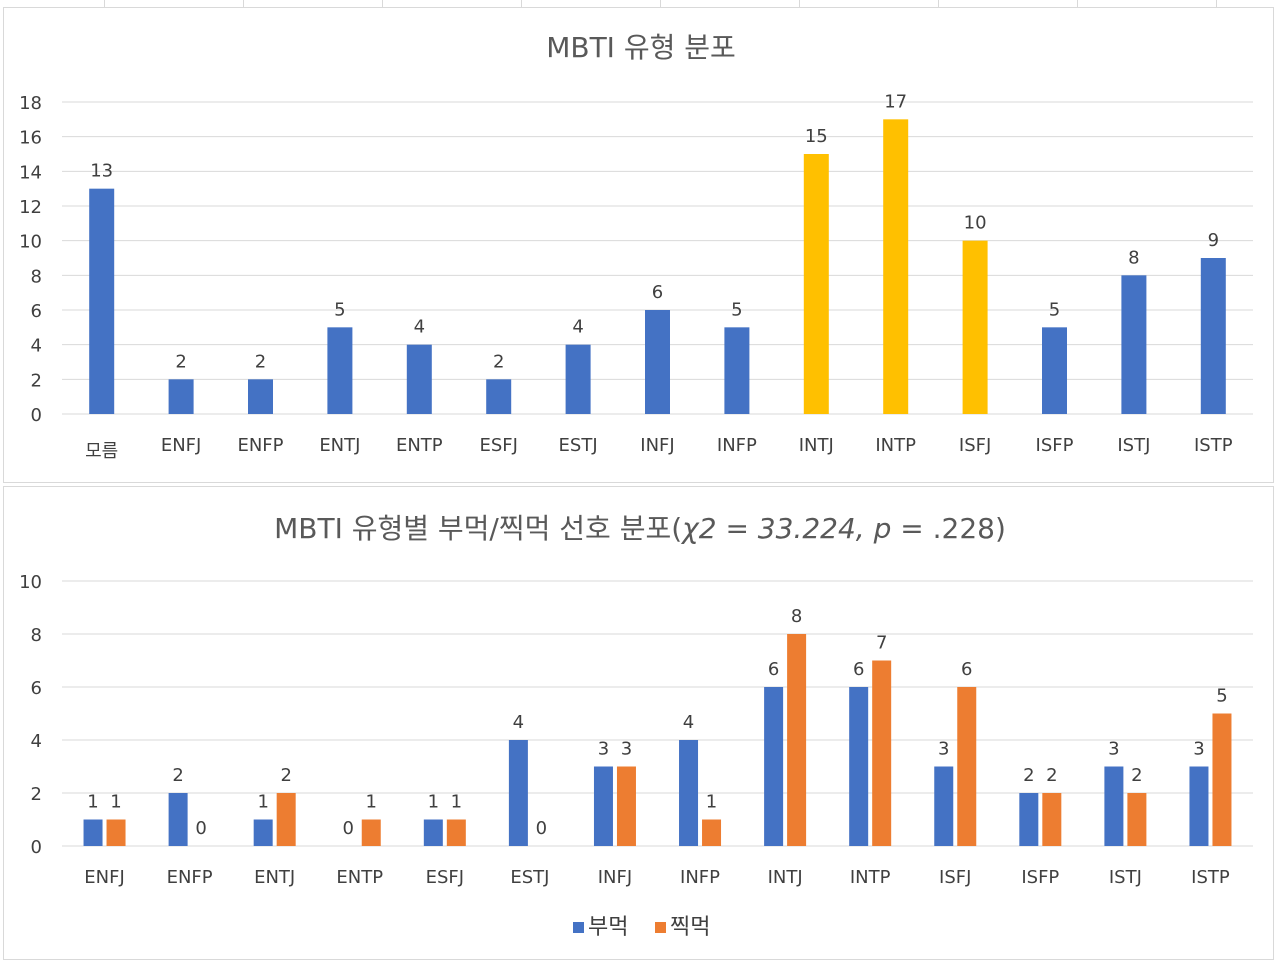  I want to click on x-tick-label: ISTJ, so click(1133, 445).